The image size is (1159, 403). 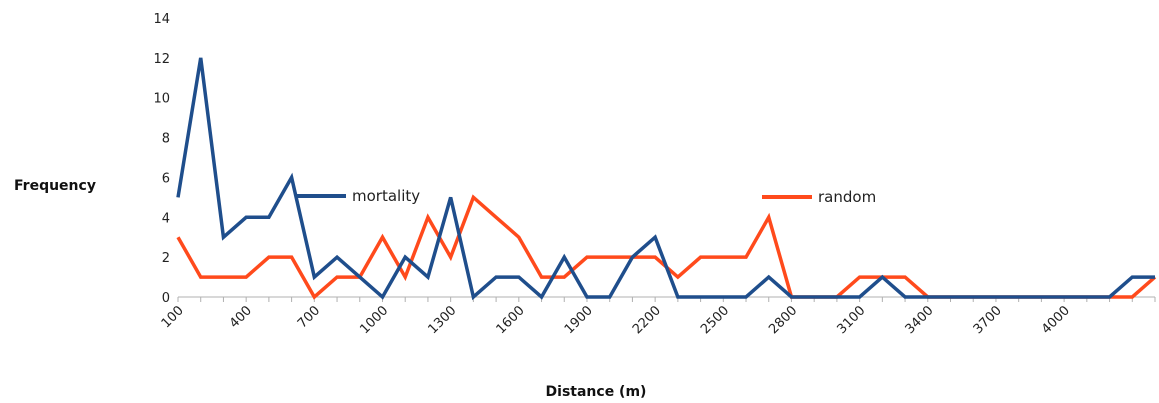 What do you see at coordinates (920, 320) in the screenshot?
I see `x-tick-label: 3400` at bounding box center [920, 320].